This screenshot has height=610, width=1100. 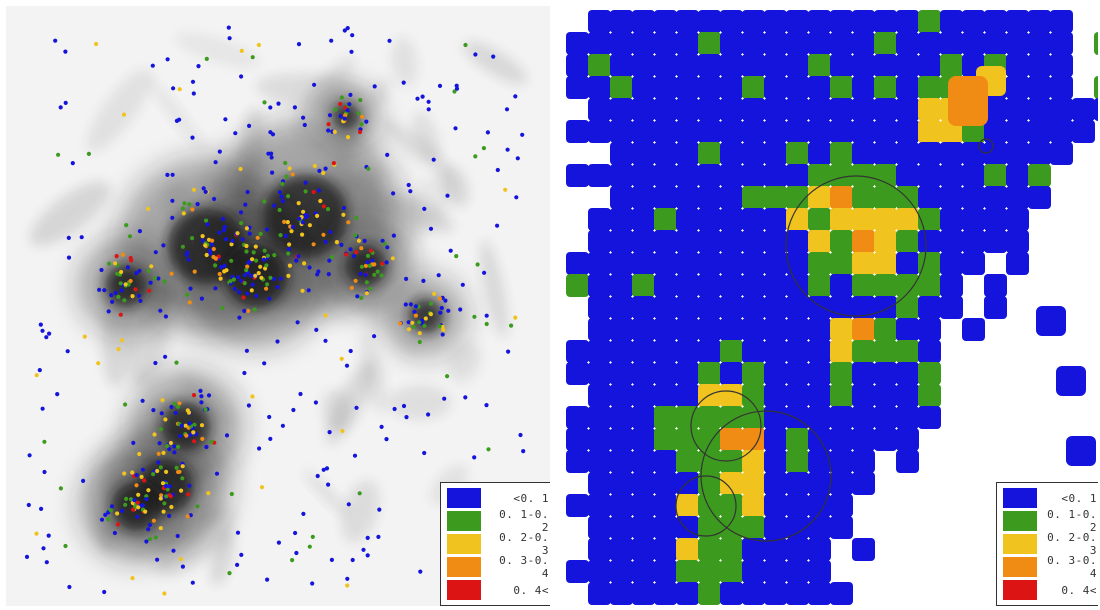 What do you see at coordinates (726, 426) in the screenshot?
I see `region-circle` at bounding box center [726, 426].